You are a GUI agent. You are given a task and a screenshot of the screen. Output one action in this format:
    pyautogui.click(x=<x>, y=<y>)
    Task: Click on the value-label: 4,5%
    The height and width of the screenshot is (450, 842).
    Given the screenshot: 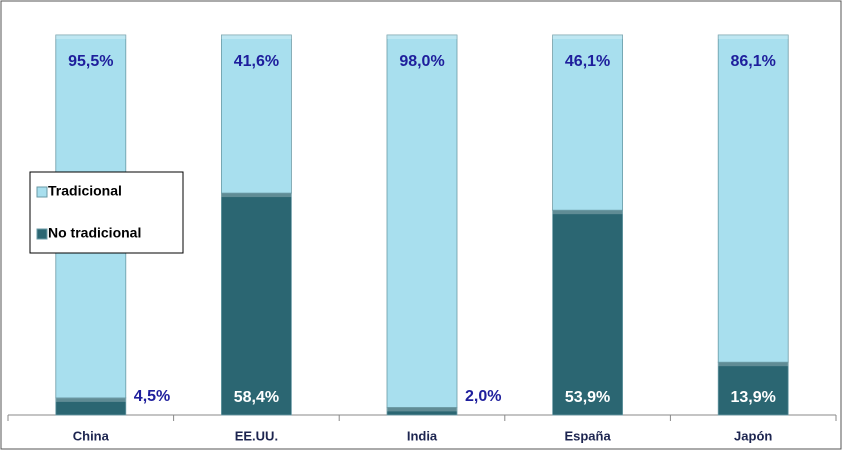 What is the action you would take?
    pyautogui.click(x=152, y=396)
    